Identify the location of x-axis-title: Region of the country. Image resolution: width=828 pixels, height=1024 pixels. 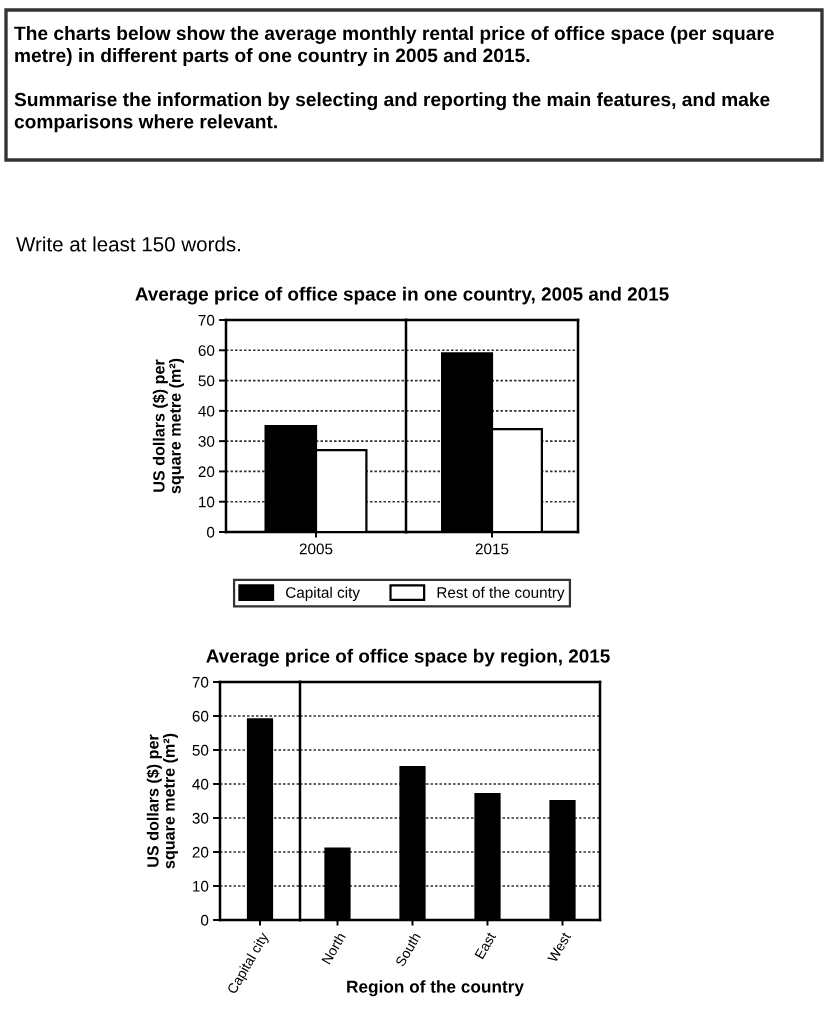
(435, 988).